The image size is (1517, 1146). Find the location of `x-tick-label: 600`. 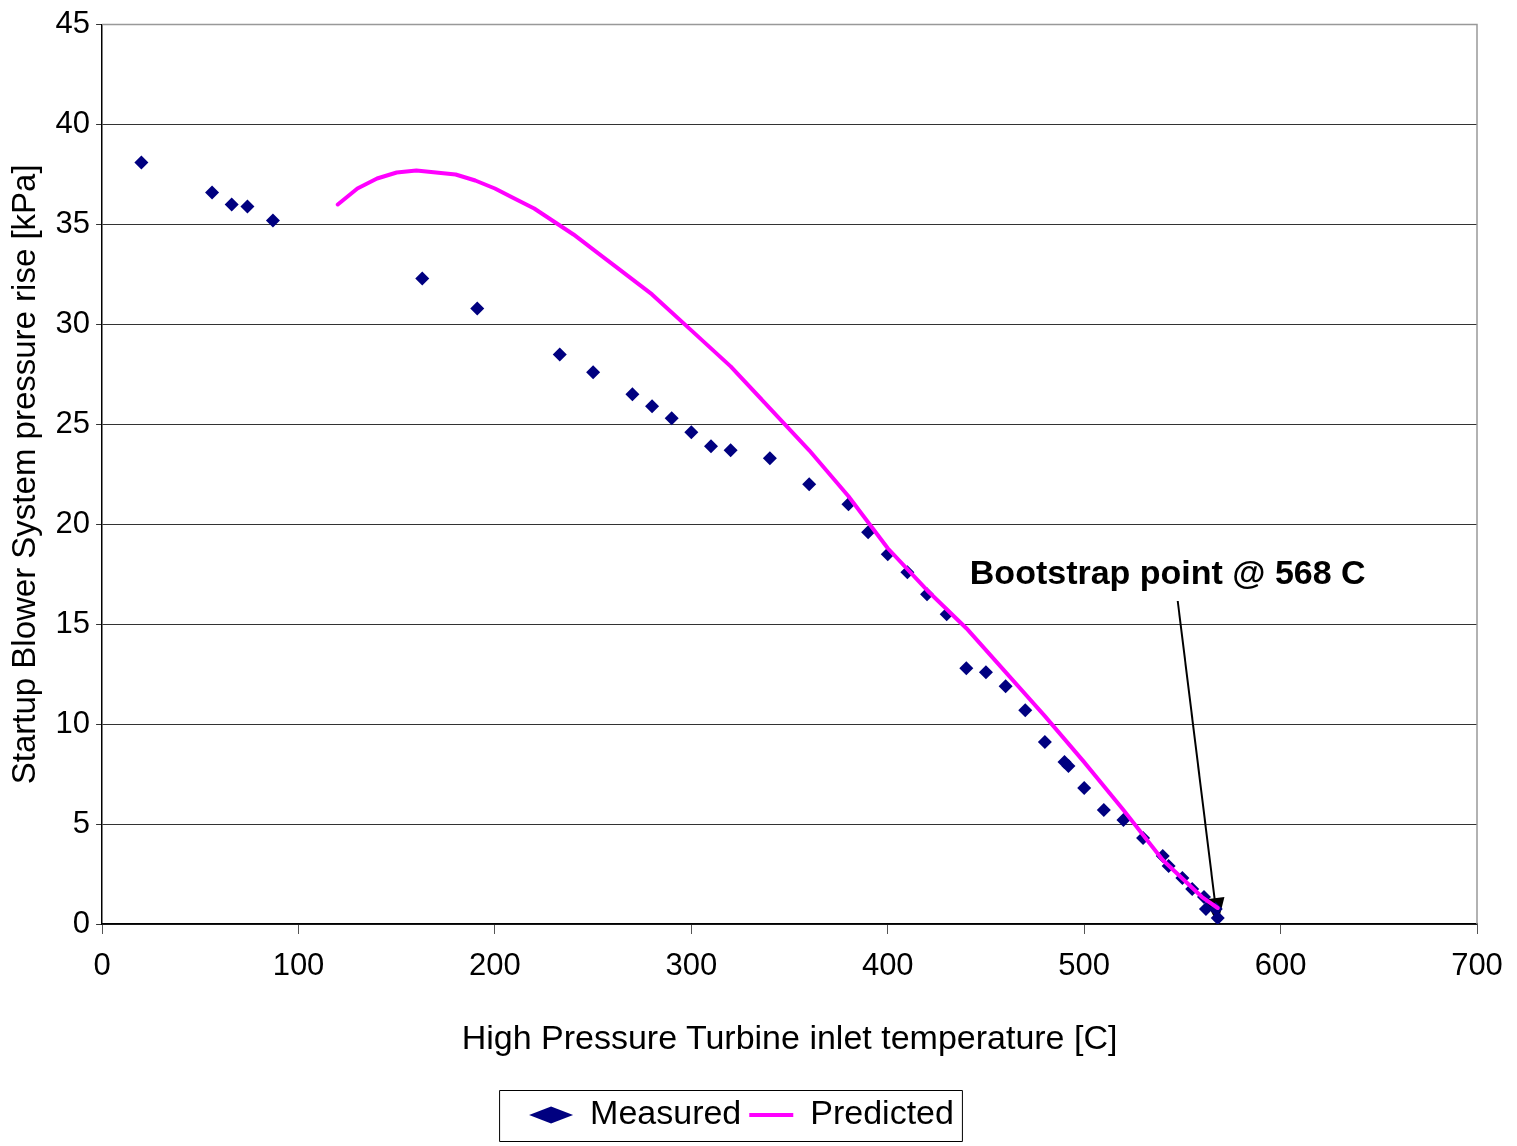

x-tick-label: 600 is located at coordinates (1280, 965).